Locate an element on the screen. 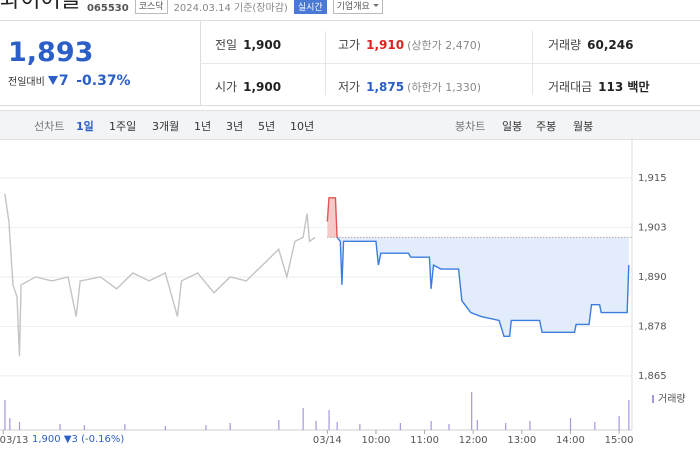 The image size is (700, 450). stat-value: 1,910 is located at coordinates (385, 45).